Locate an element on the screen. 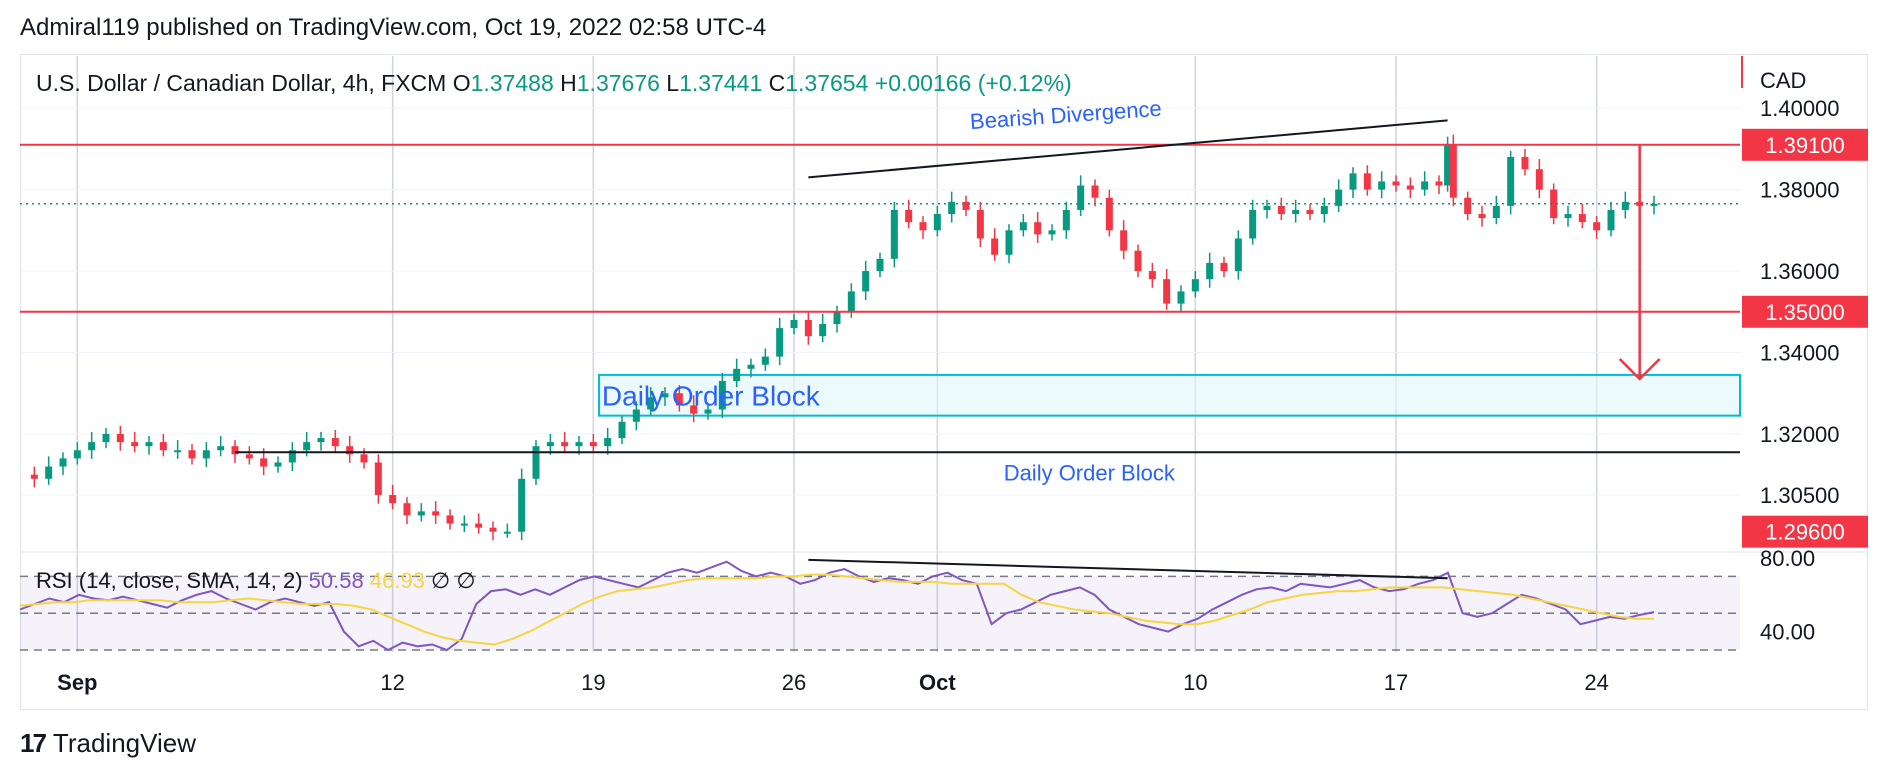 The height and width of the screenshot is (778, 1888). y-tick-label: 1.30500 is located at coordinates (1800, 495).